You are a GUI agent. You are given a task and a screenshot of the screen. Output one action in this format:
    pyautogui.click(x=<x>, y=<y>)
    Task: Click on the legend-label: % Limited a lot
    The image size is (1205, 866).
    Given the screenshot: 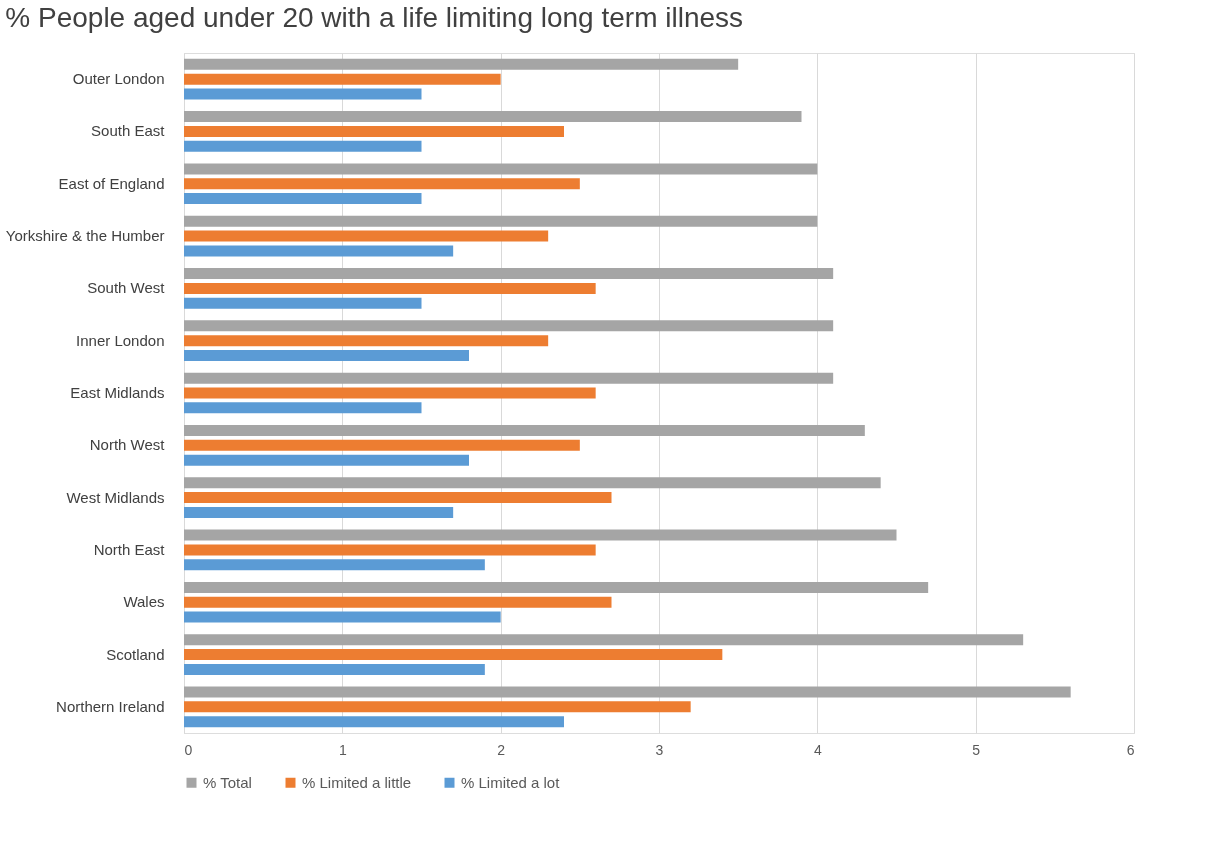 What is the action you would take?
    pyautogui.click(x=511, y=782)
    